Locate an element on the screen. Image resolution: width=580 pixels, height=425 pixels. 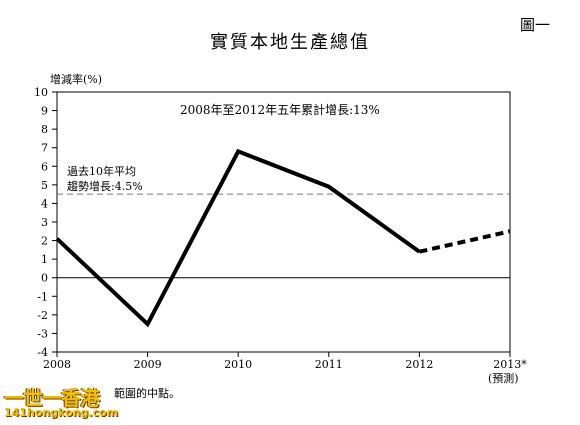
y-tick-label: 8 is located at coordinates (44, 129).